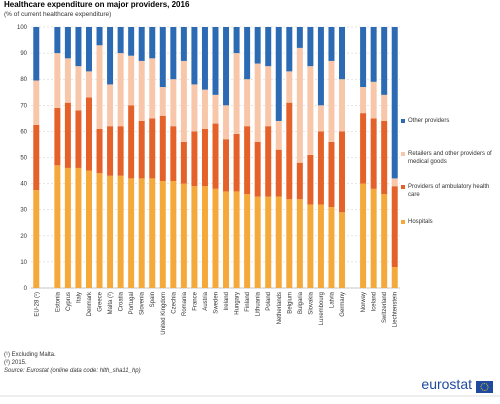 The image size is (500, 404). Describe the element at coordinates (385, 307) in the screenshot. I see `x-tick-label: Switzerland` at that location.